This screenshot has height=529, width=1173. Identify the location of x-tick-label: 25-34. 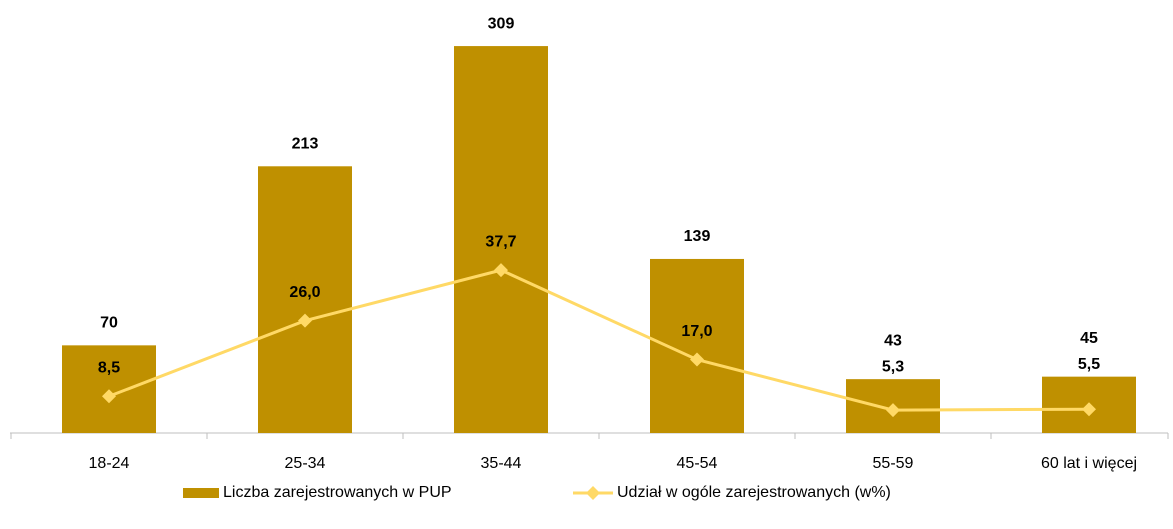
(305, 463).